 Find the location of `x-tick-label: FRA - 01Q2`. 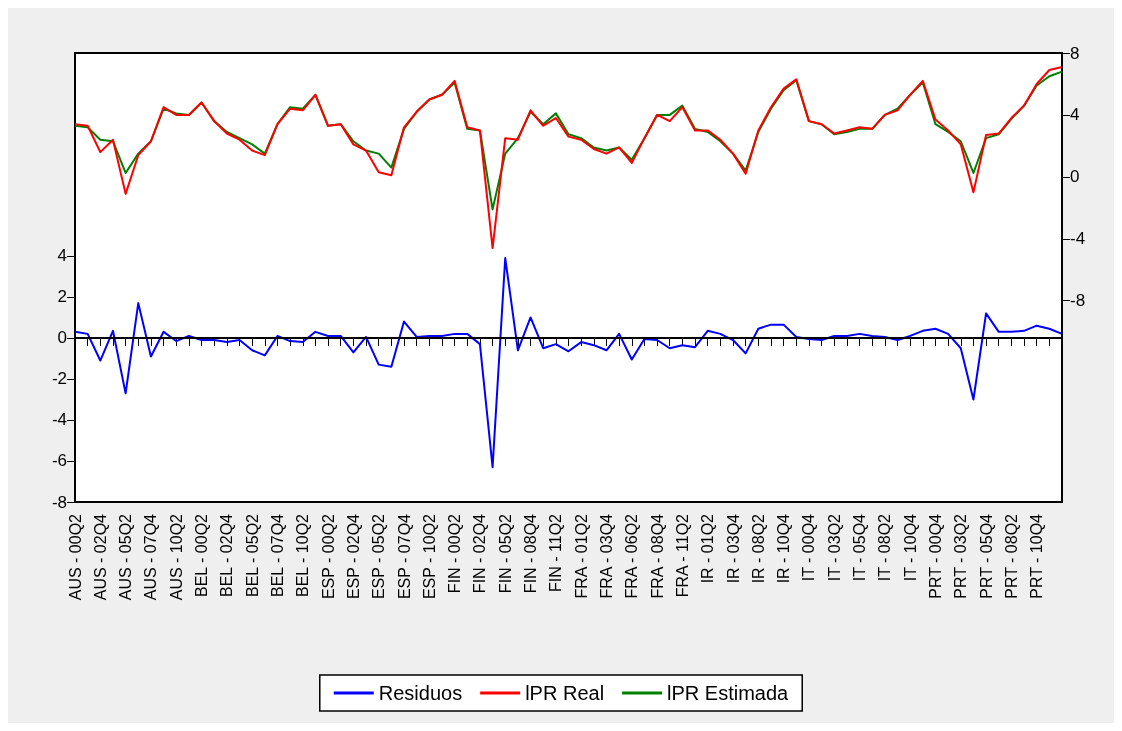

x-tick-label: FRA - 01Q2 is located at coordinates (581, 556).